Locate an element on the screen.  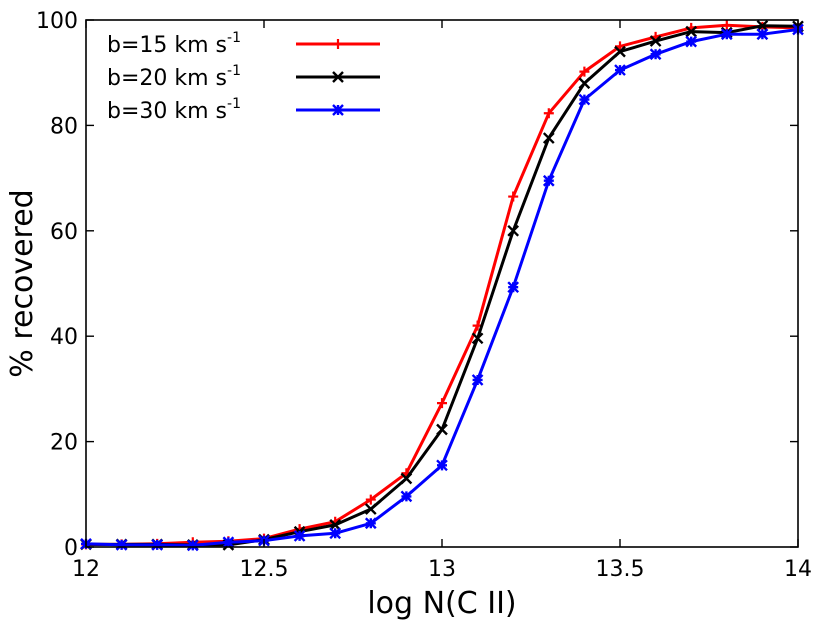
x-tick-label: 12 is located at coordinates (86, 569).